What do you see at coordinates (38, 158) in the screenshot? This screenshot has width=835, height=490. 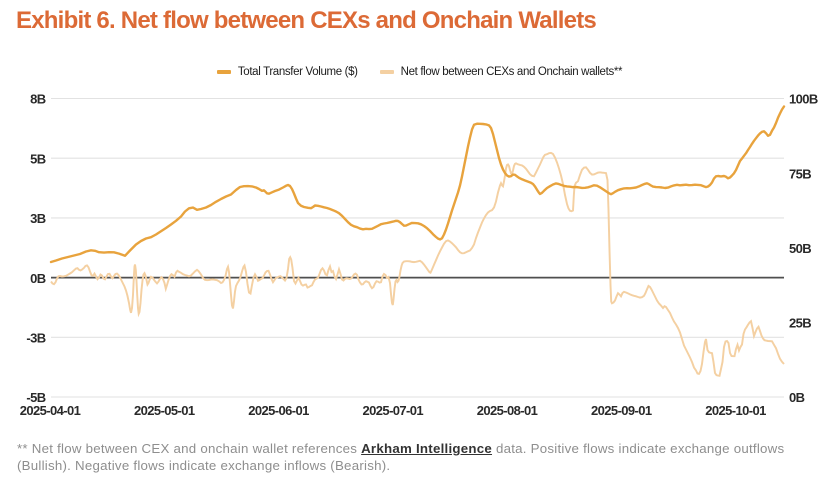 I see `svg-text: 5B` at bounding box center [38, 158].